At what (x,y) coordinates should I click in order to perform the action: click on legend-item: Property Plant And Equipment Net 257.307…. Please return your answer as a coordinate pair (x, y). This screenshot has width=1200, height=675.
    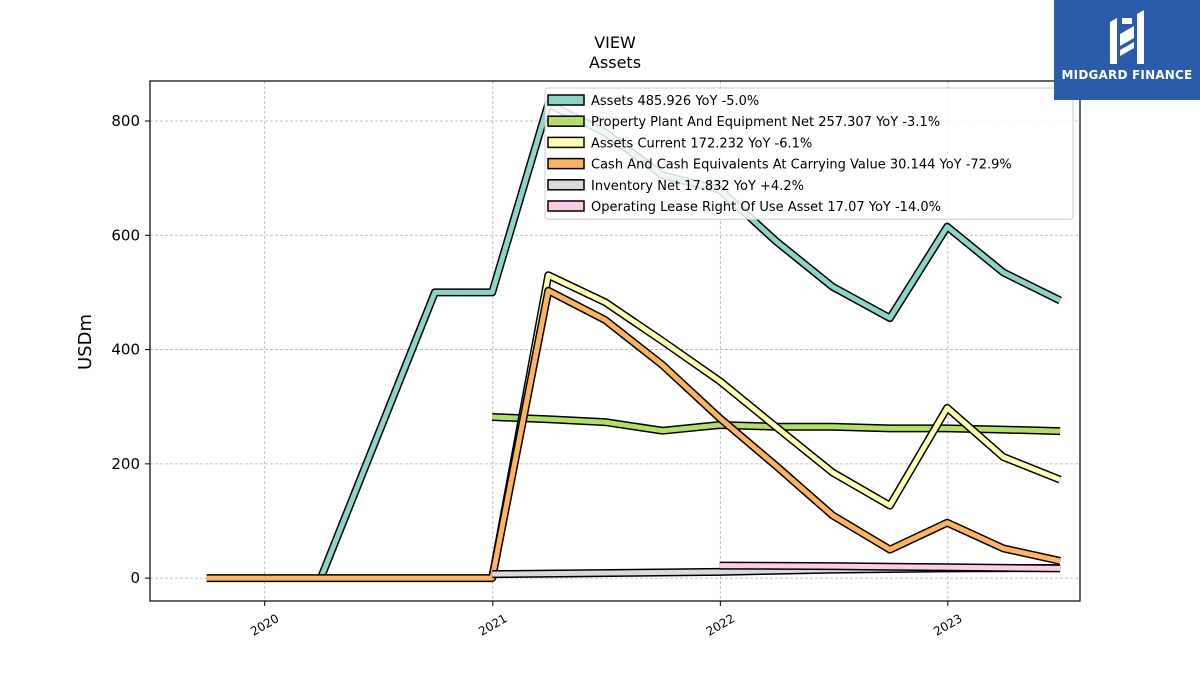
    Looking at the image, I should click on (743, 122).